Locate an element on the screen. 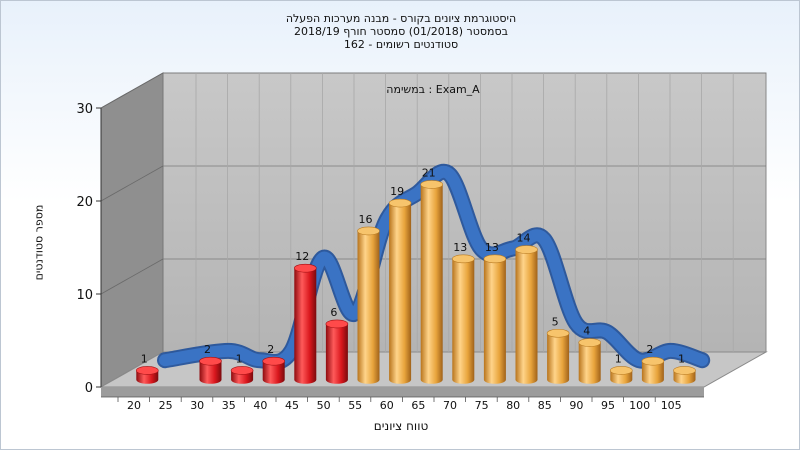  x-tick-label: 65 is located at coordinates (418, 405).